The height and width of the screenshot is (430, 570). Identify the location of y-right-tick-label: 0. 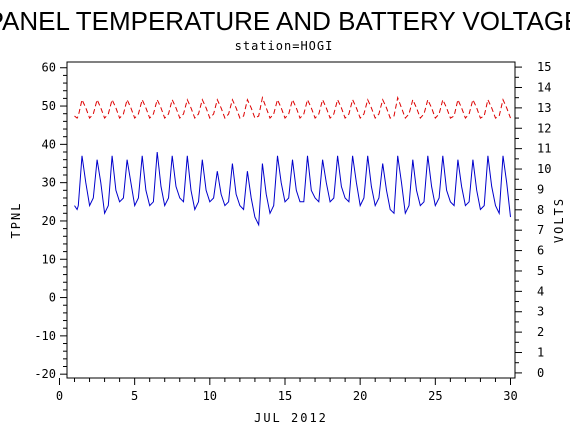
(540, 373).